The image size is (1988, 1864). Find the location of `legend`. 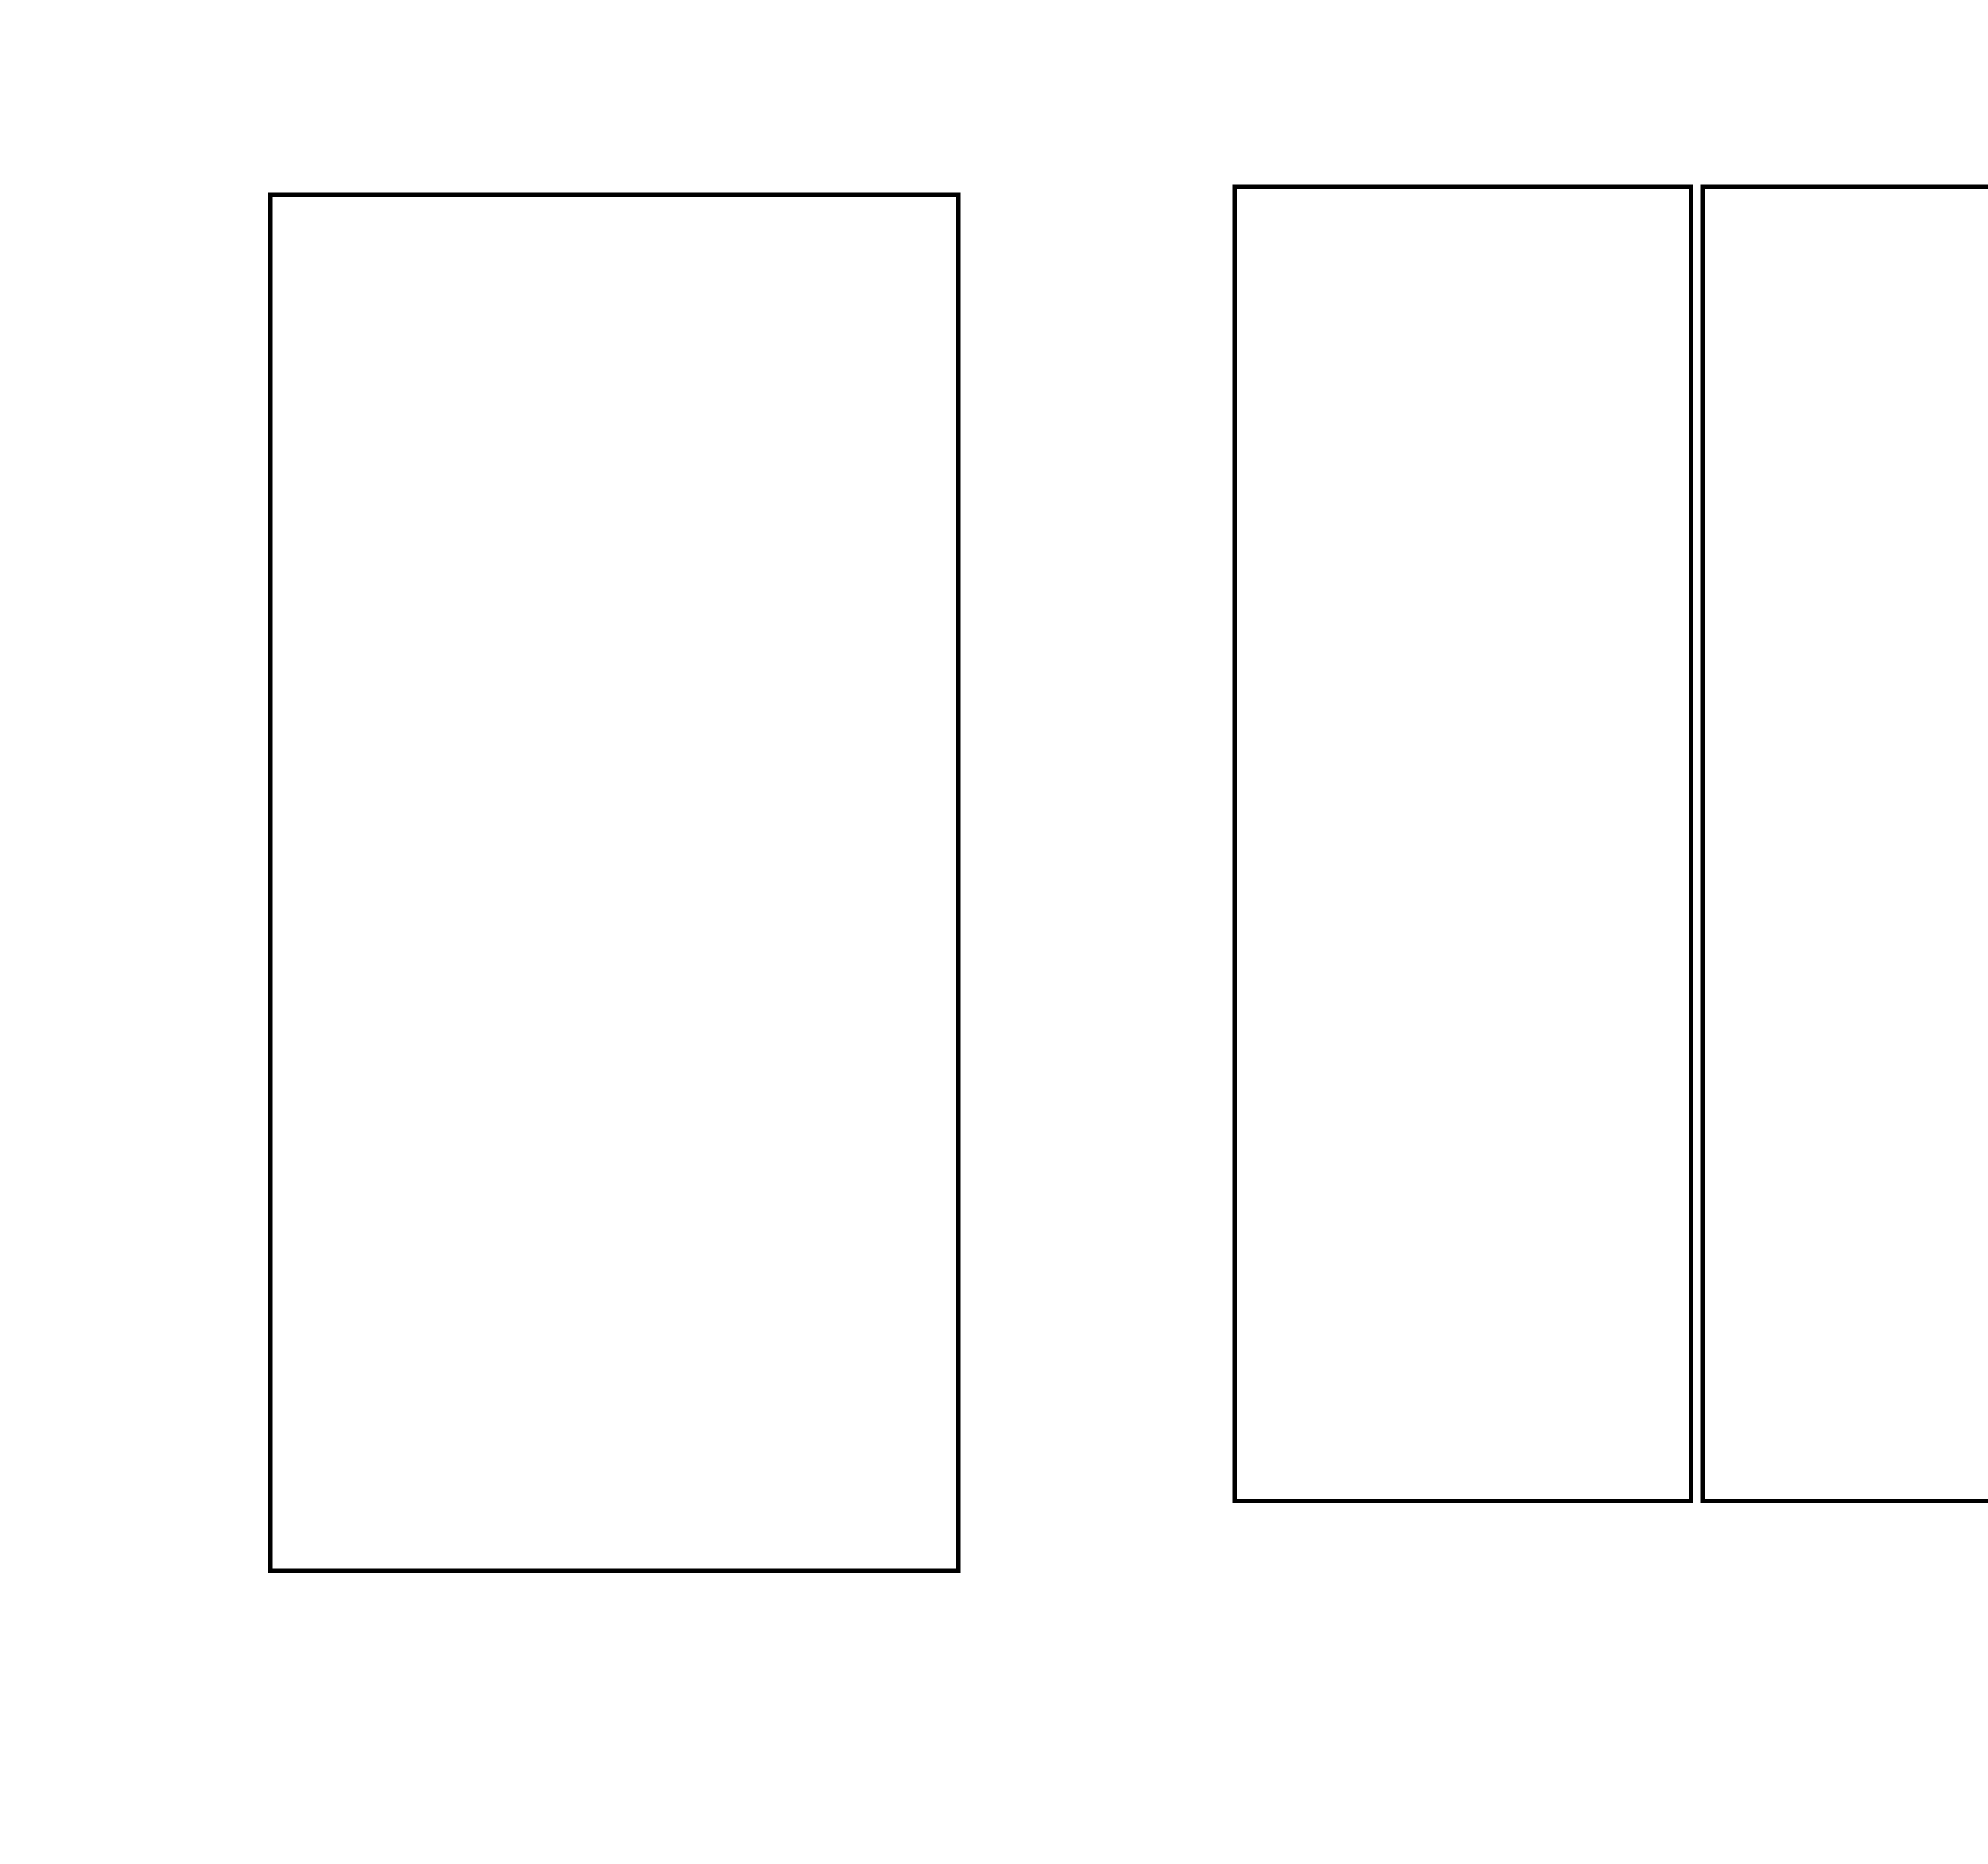

legend is located at coordinates (471, 309).